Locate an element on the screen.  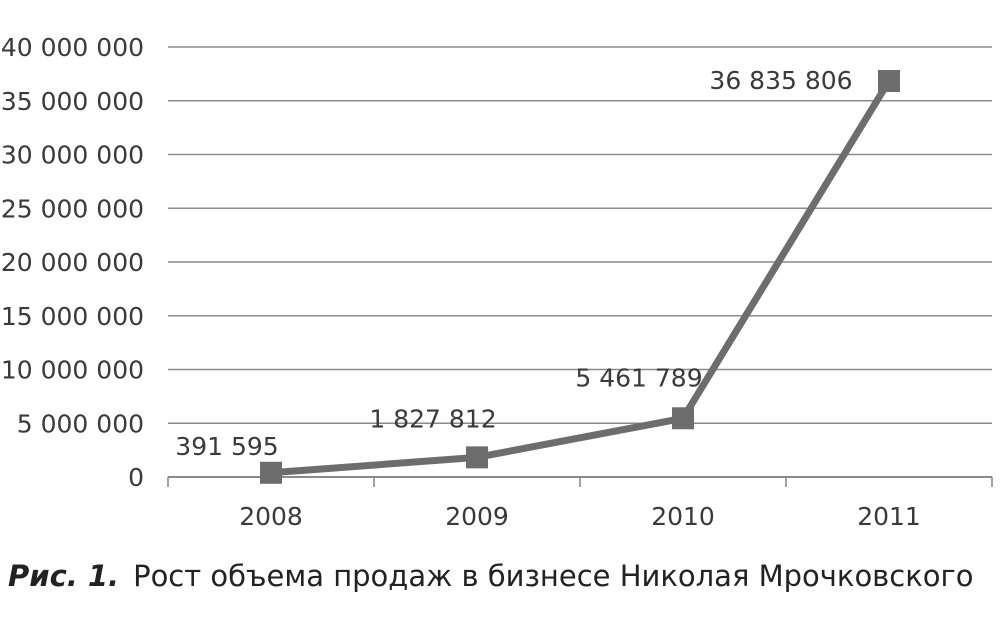
data-label-0: 391 595 is located at coordinates (226, 446).